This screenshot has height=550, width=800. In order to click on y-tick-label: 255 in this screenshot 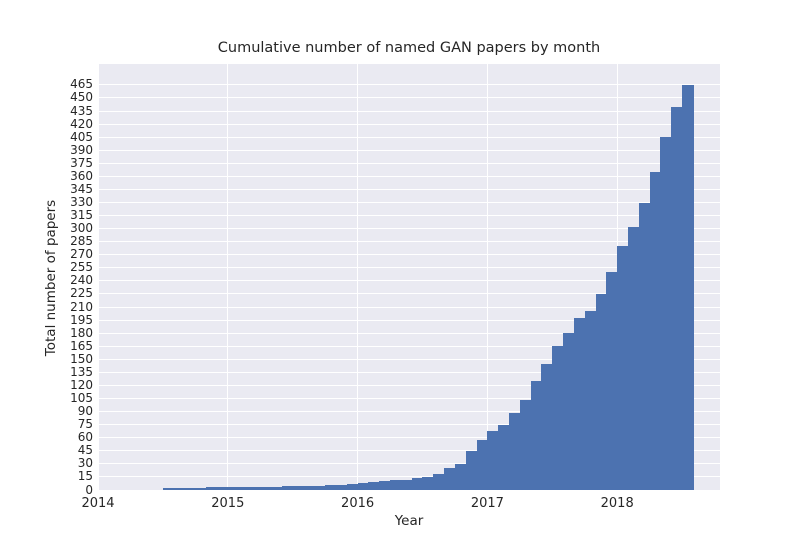, I will do `click(81, 267)`.